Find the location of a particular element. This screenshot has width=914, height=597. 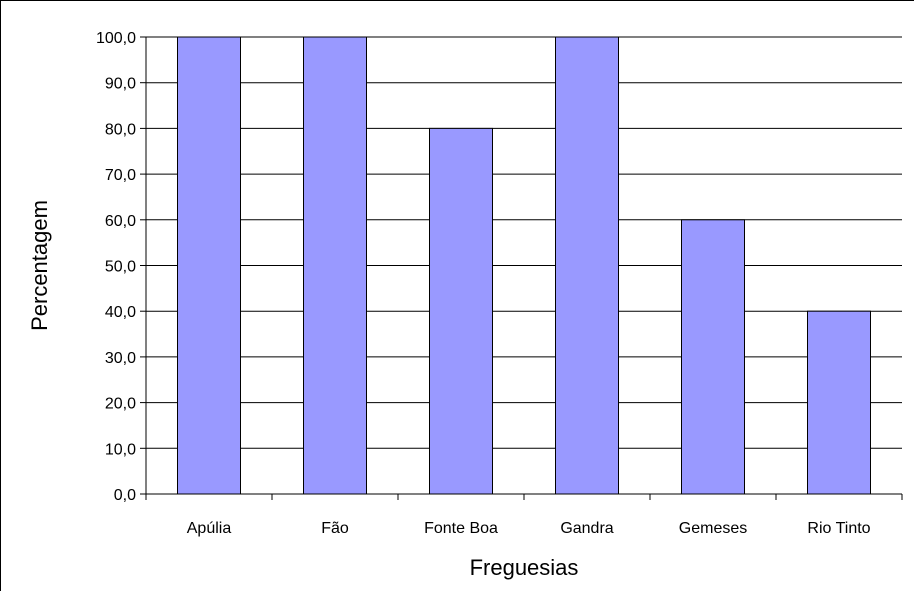

x-axis-title: Freguesias is located at coordinates (524, 567).